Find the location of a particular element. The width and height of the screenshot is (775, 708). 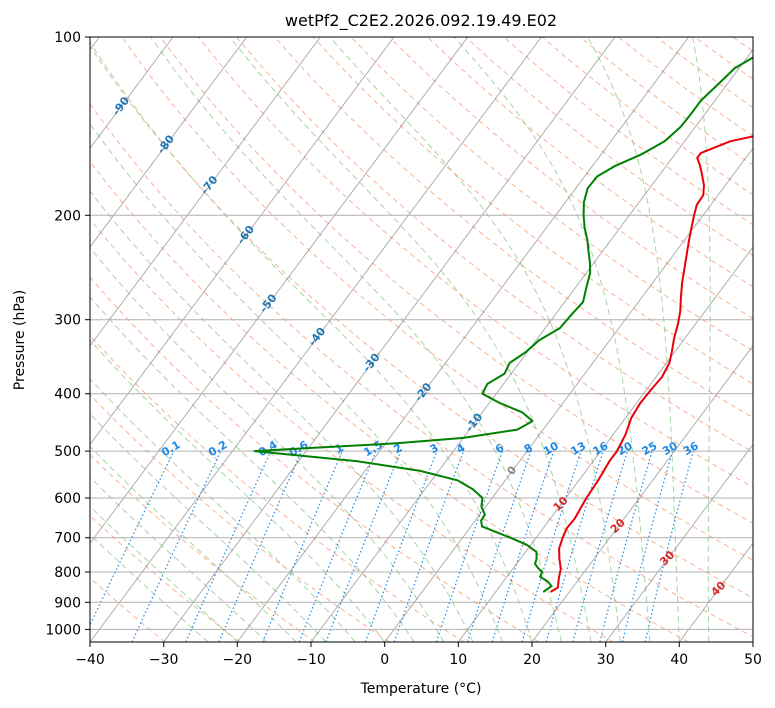

x-tick-label: 10 is located at coordinates (458, 660).